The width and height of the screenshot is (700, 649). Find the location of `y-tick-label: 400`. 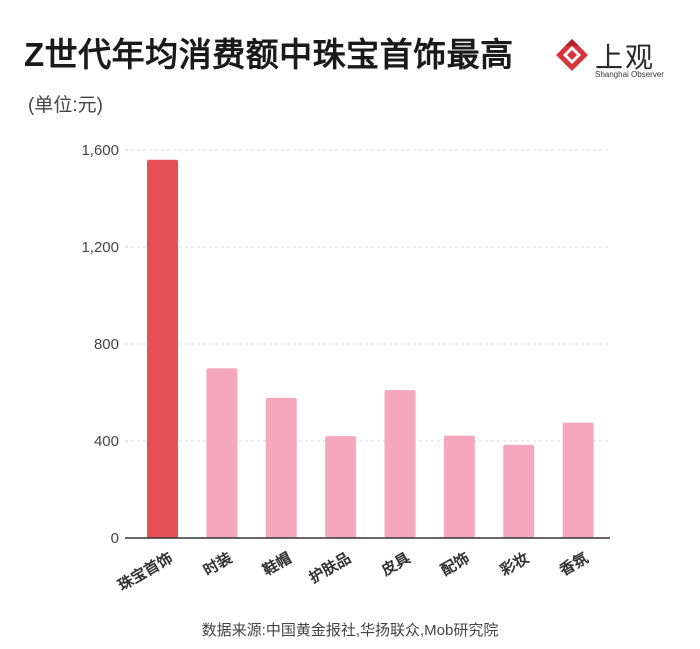

y-tick-label: 400 is located at coordinates (106, 441).